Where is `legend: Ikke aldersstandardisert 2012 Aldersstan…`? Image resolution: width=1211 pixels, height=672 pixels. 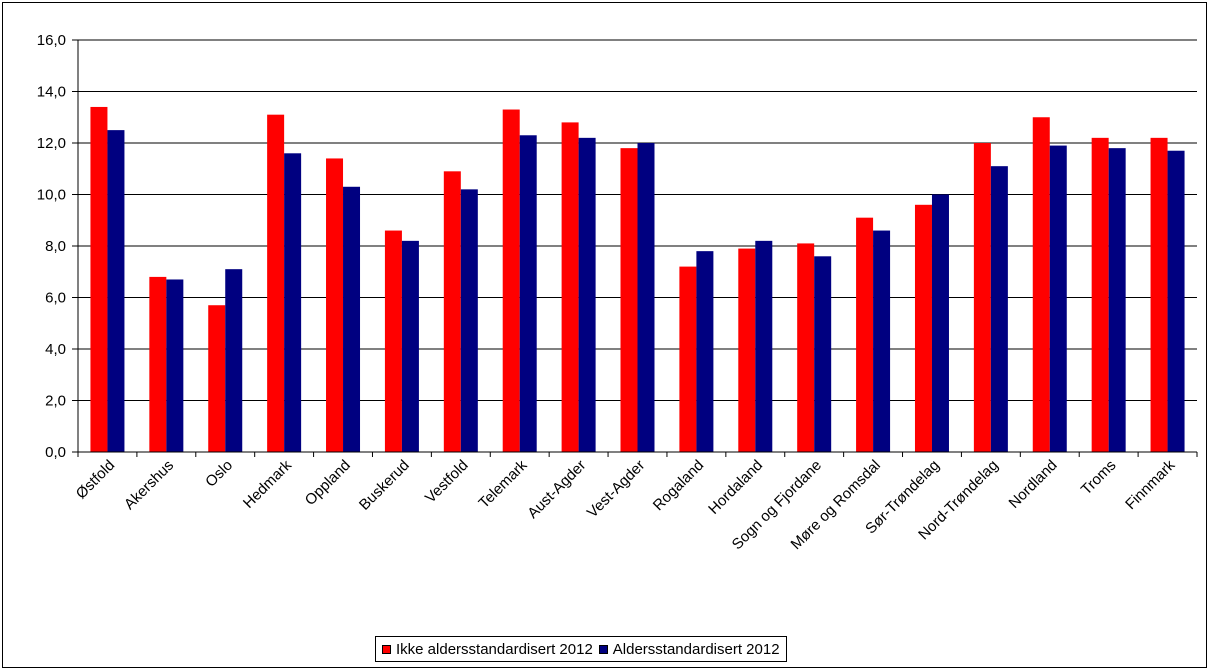
legend: Ikke aldersstandardisert 2012 Aldersstan… is located at coordinates (581, 649).